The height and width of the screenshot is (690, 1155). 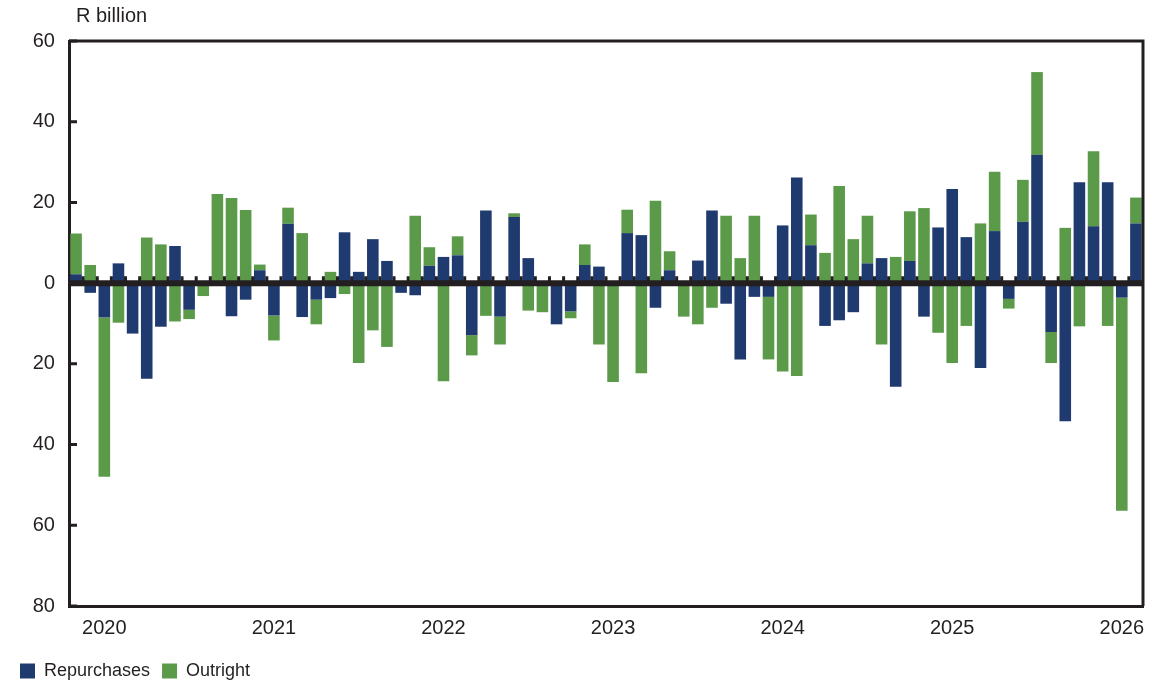 What do you see at coordinates (952, 626) in the screenshot?
I see `x-tick-label: 2025` at bounding box center [952, 626].